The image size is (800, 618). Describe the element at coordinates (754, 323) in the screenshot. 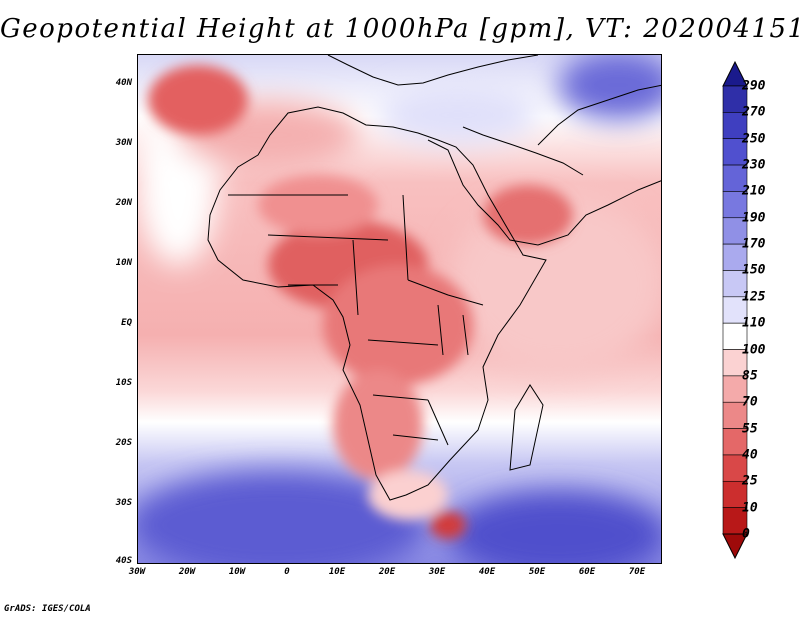

I see `colorbar-label: 110` at that location.